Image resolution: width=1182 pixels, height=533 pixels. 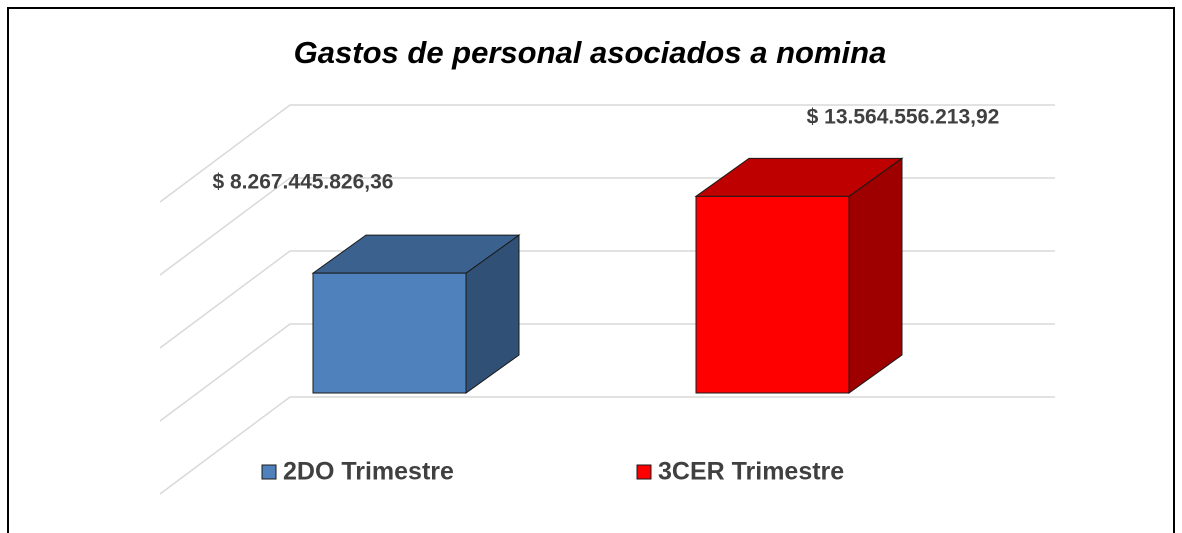 What do you see at coordinates (751, 472) in the screenshot?
I see `legend-label: 3CER Trimestre` at bounding box center [751, 472].